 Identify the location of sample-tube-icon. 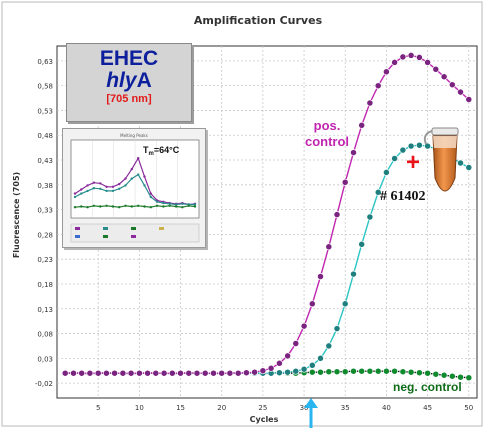
(441, 159).